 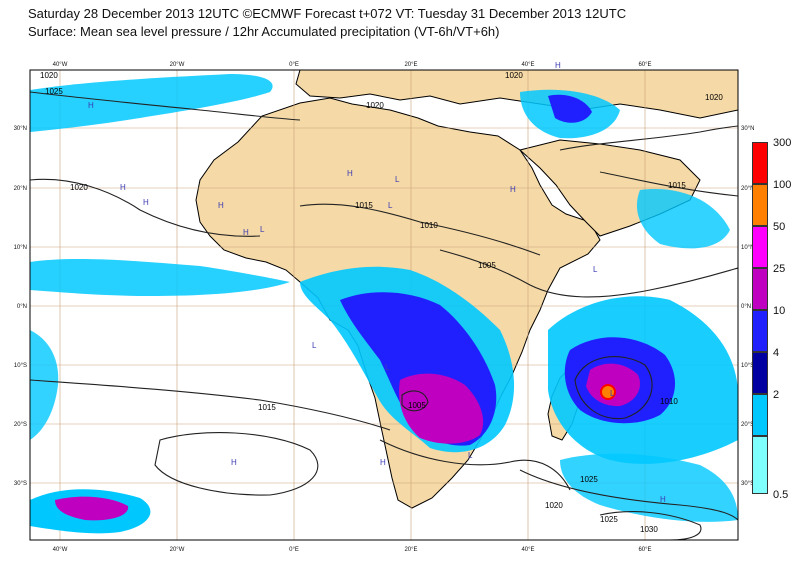 I want to click on isobar-south-atlantic-a, so click(x=210, y=405).